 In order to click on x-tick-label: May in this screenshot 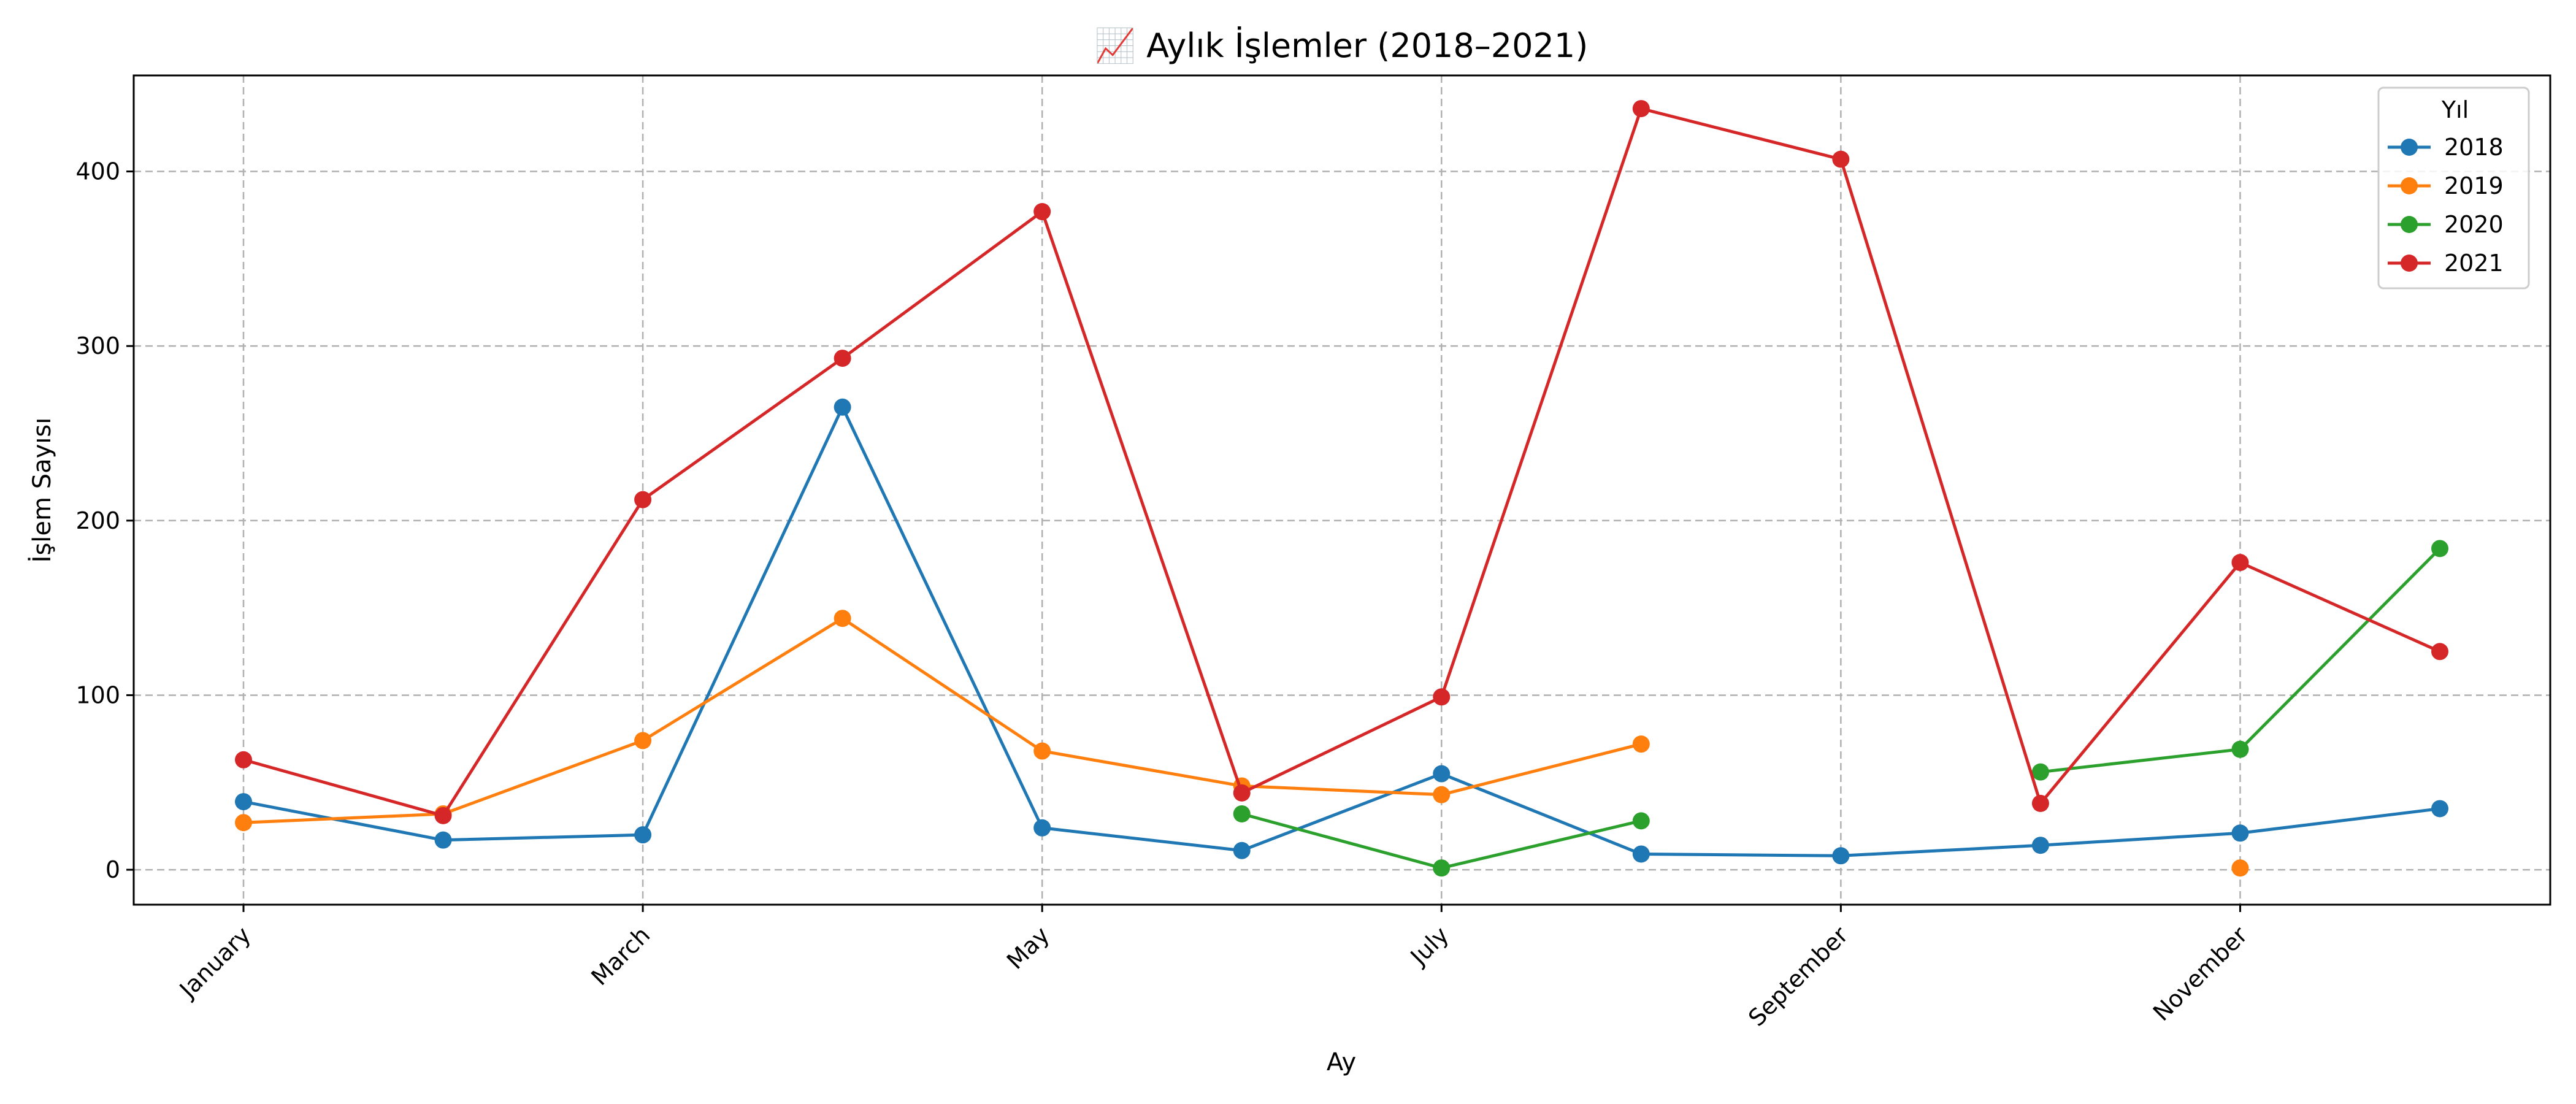, I will do `click(1028, 948)`.